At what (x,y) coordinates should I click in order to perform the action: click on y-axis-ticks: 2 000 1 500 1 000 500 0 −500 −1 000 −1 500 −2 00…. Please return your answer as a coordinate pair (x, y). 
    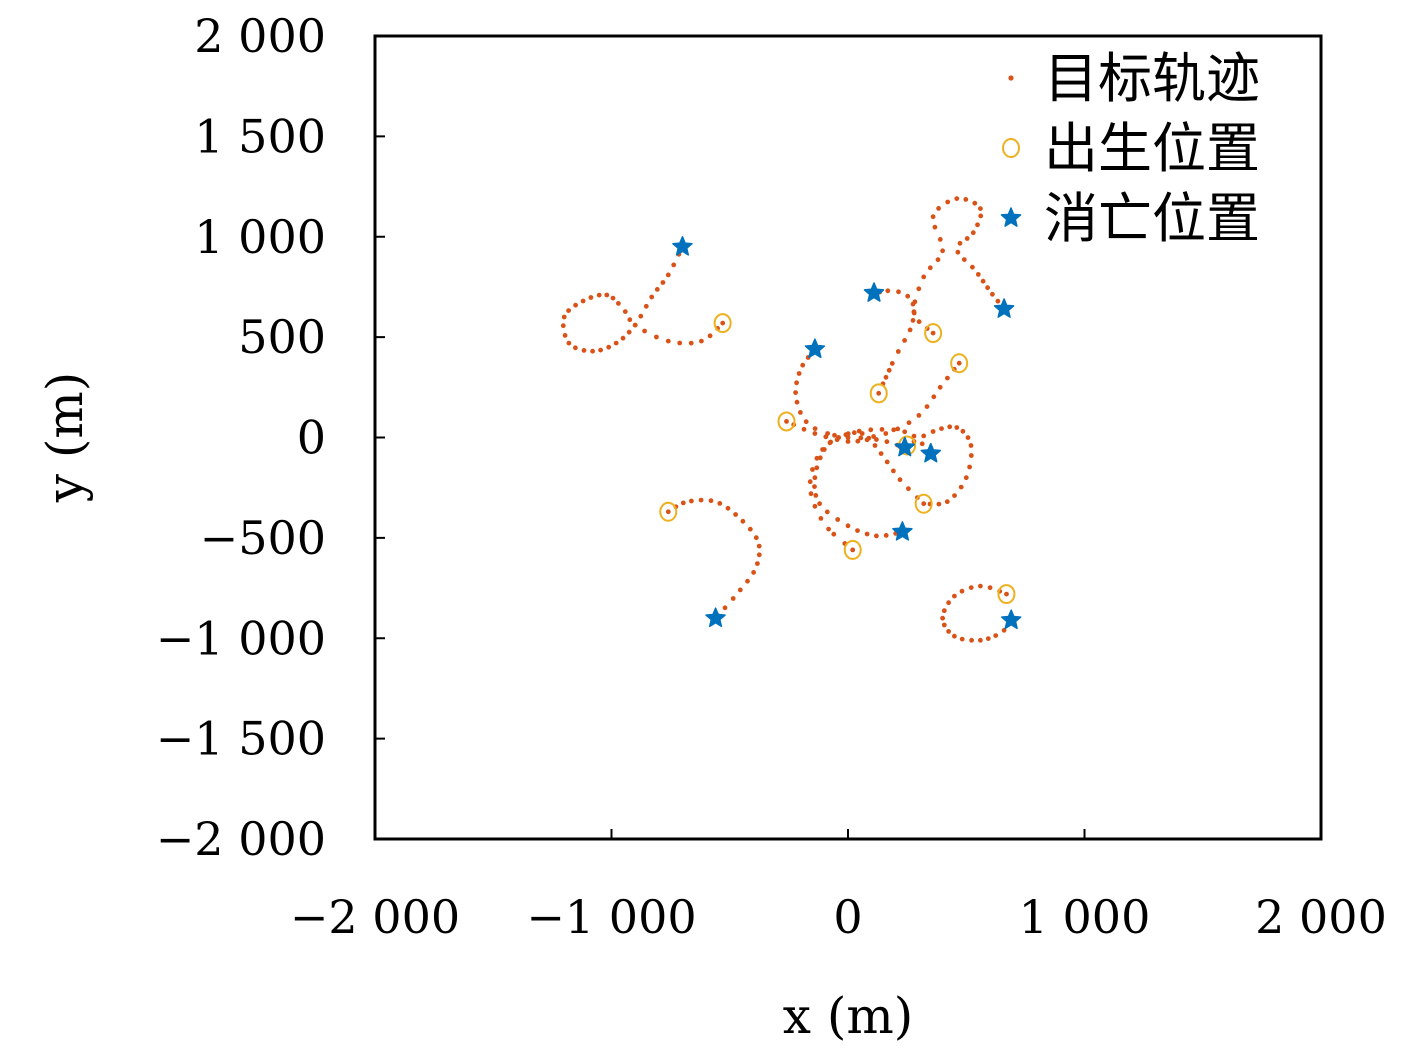
    Looking at the image, I should click on (270, 437).